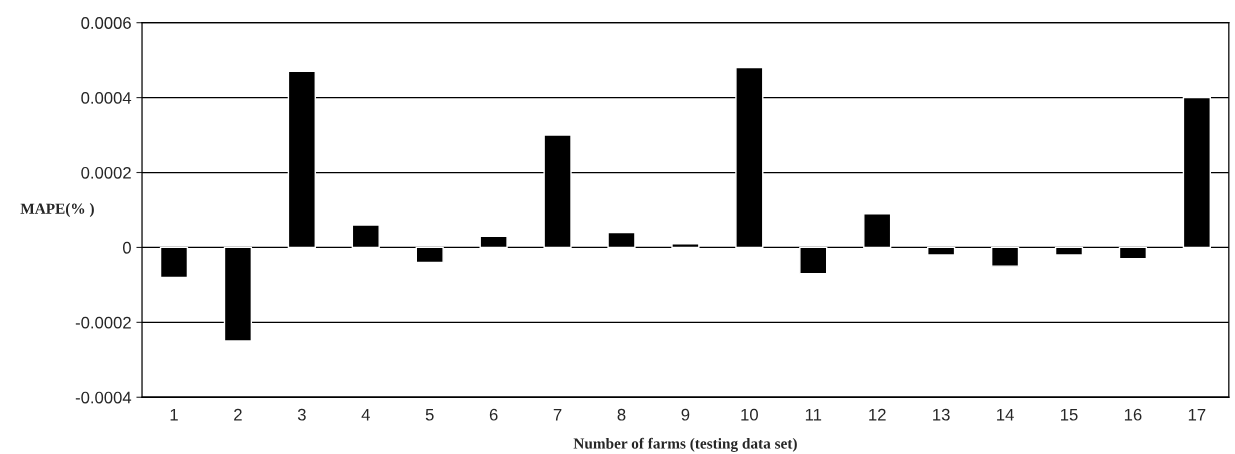 The image size is (1235, 454). I want to click on y-axis-title: MAPE(% ), so click(57, 210).